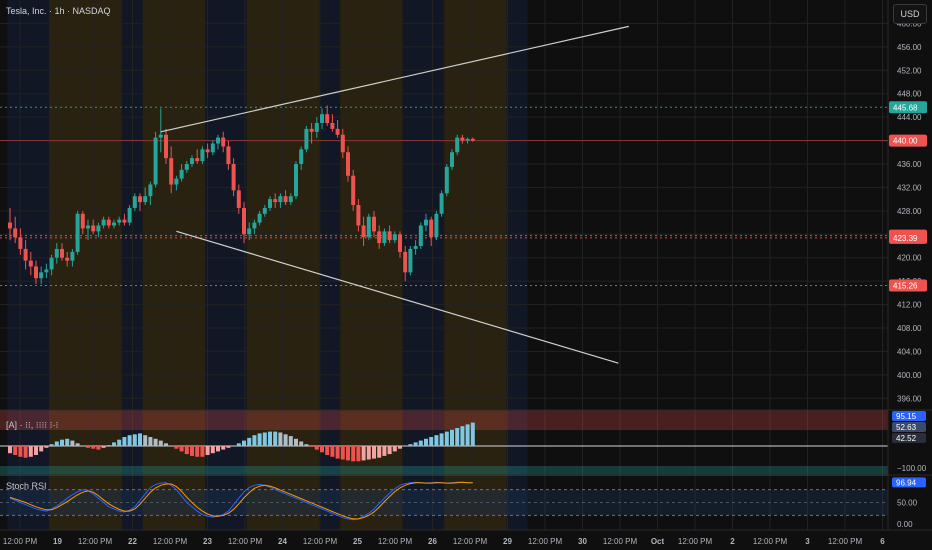 The width and height of the screenshot is (932, 550). I want to click on time-tick-label-16: 12:00 PM, so click(620, 541).